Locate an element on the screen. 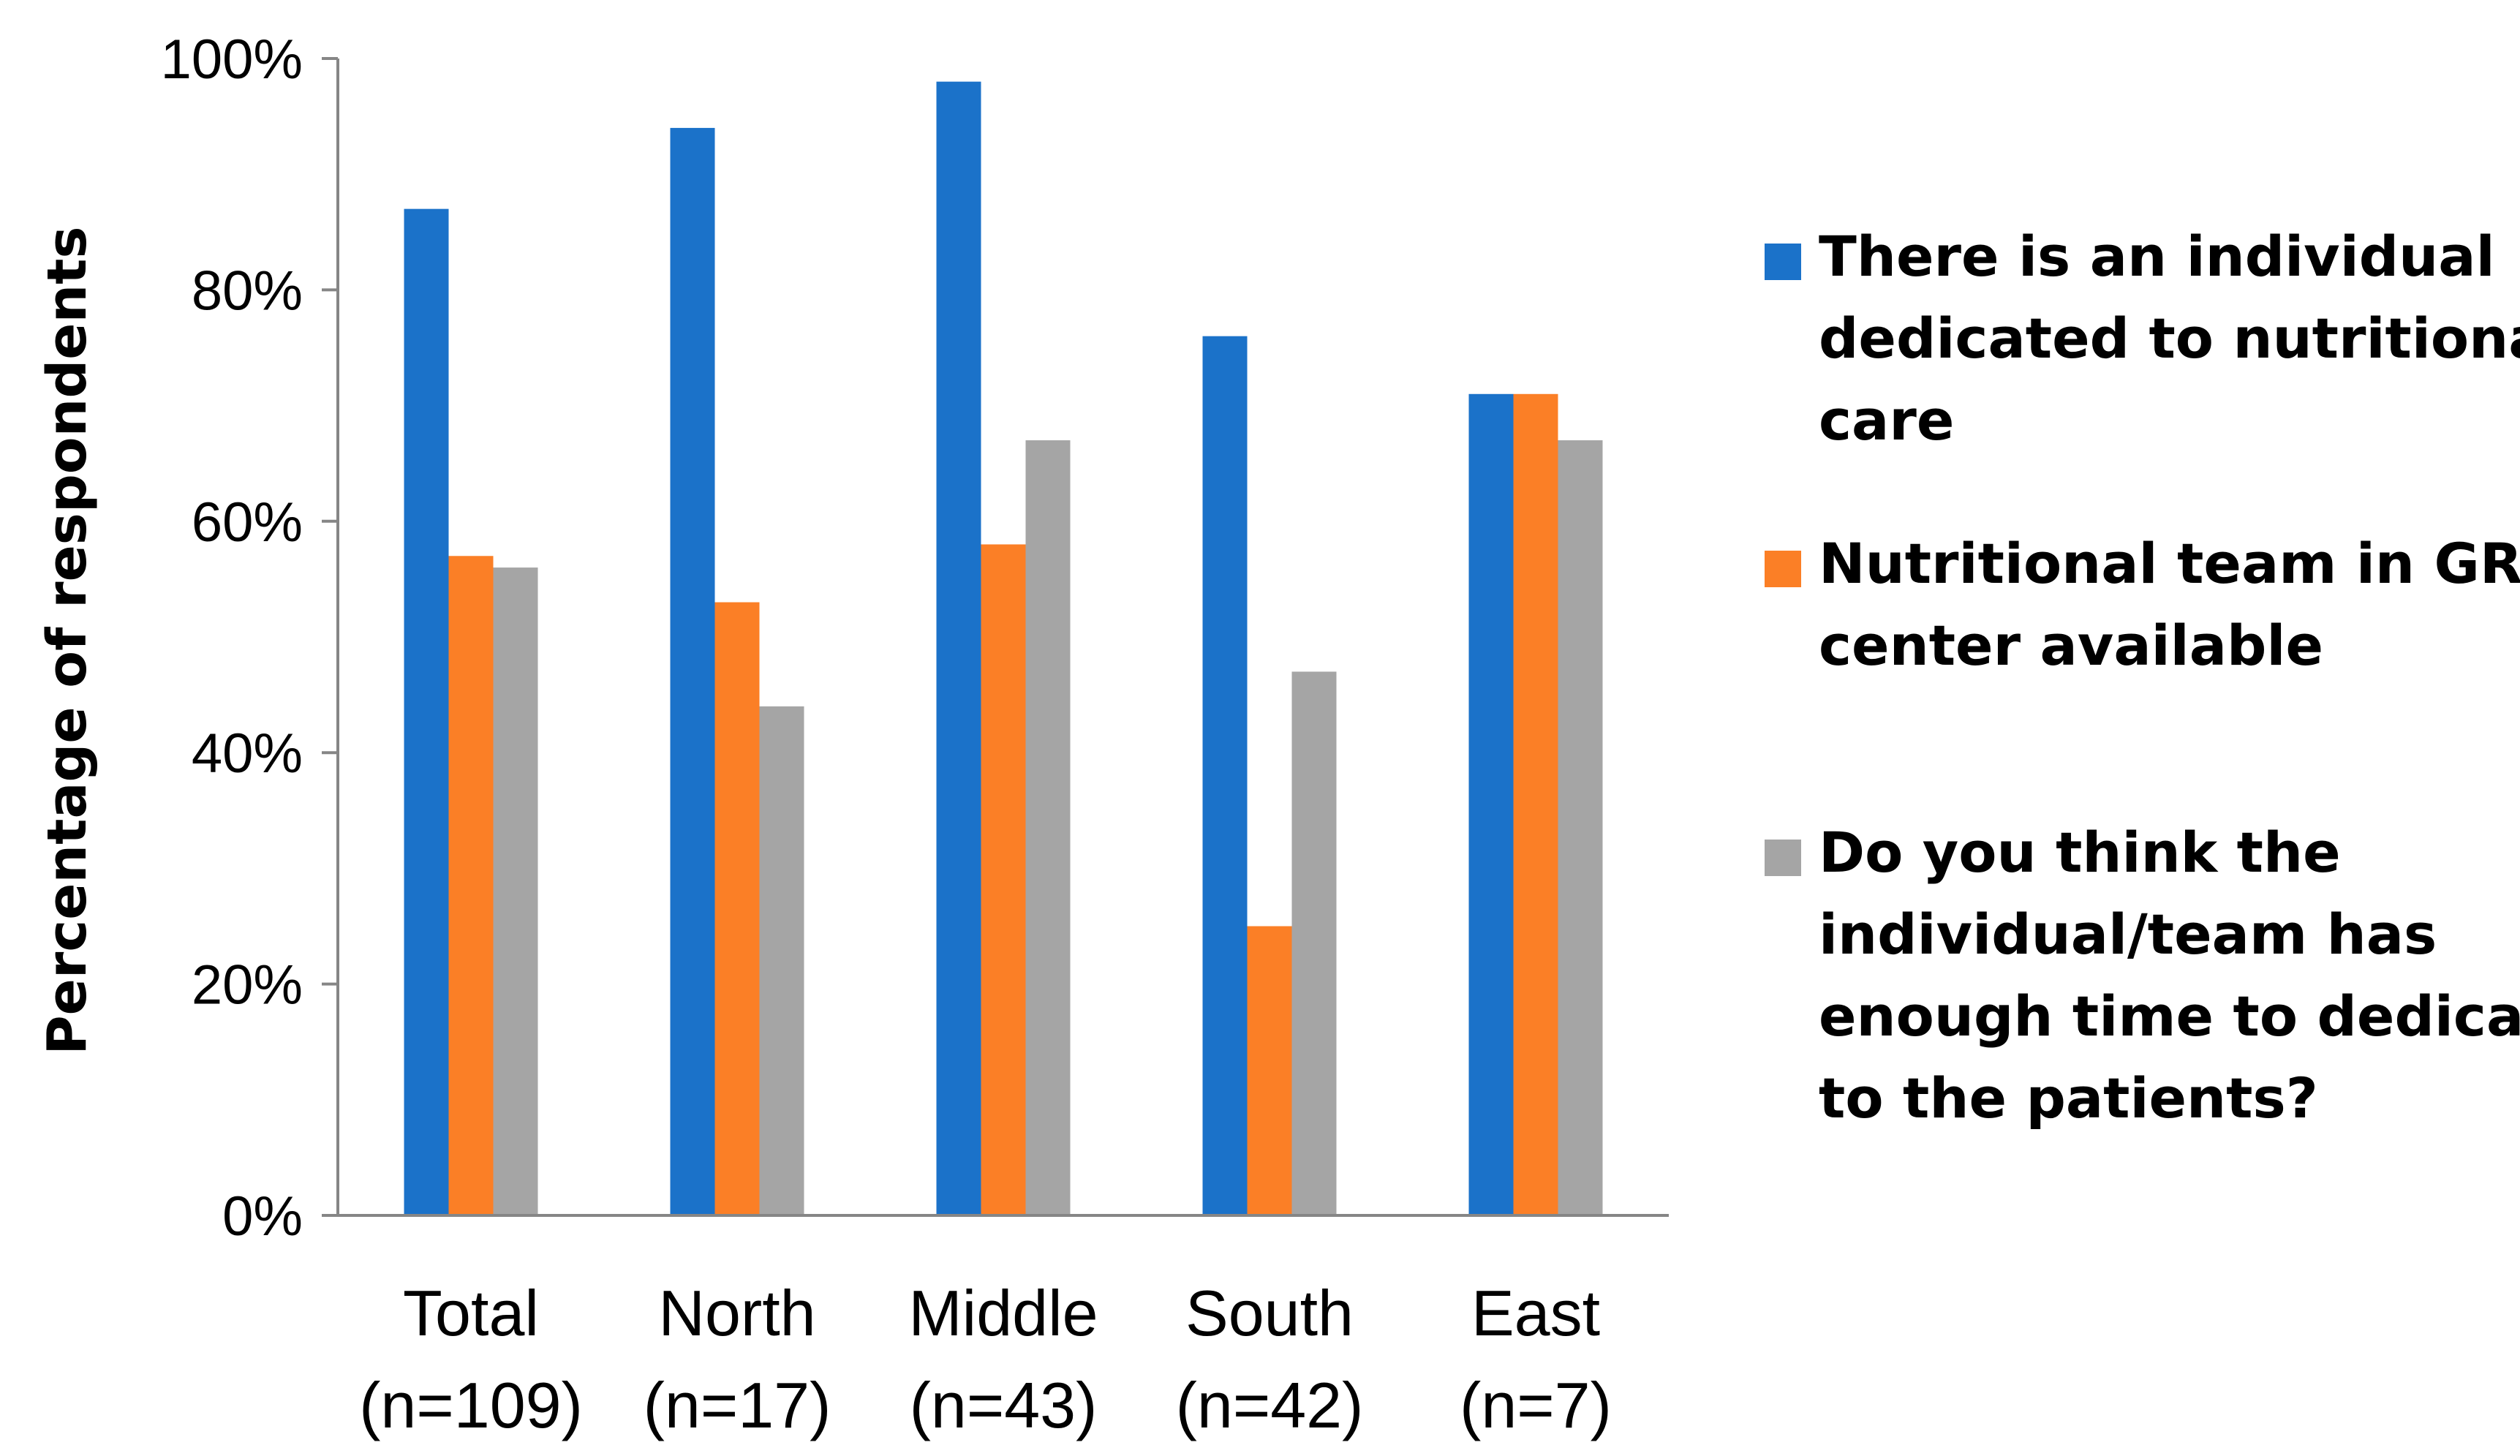 The width and height of the screenshot is (2520, 1456). bar-2-north is located at coordinates (737, 909).